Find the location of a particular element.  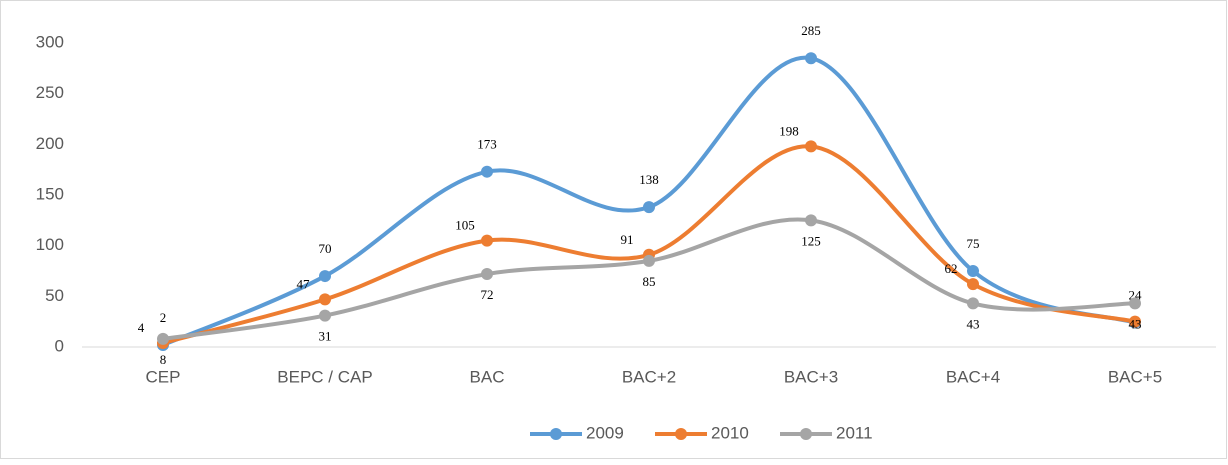

data-label: 138 is located at coordinates (649, 179).